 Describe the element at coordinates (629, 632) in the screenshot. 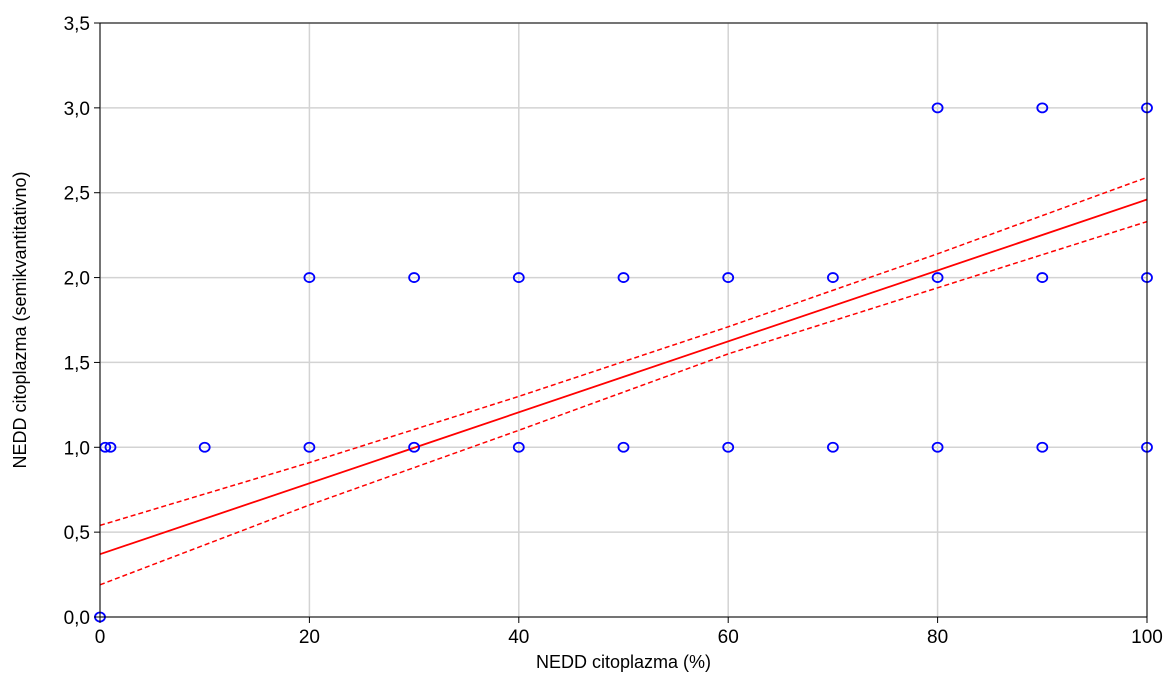

I see `x-axis-ticks: 0 20 40 60 80 100` at that location.